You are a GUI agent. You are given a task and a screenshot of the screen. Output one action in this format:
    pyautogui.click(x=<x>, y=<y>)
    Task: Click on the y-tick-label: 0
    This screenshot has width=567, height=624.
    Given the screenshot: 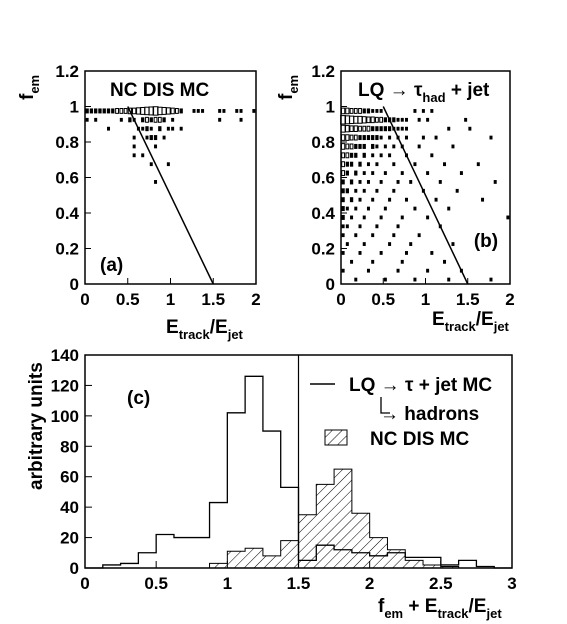 What is the action you would take?
    pyautogui.click(x=74, y=568)
    